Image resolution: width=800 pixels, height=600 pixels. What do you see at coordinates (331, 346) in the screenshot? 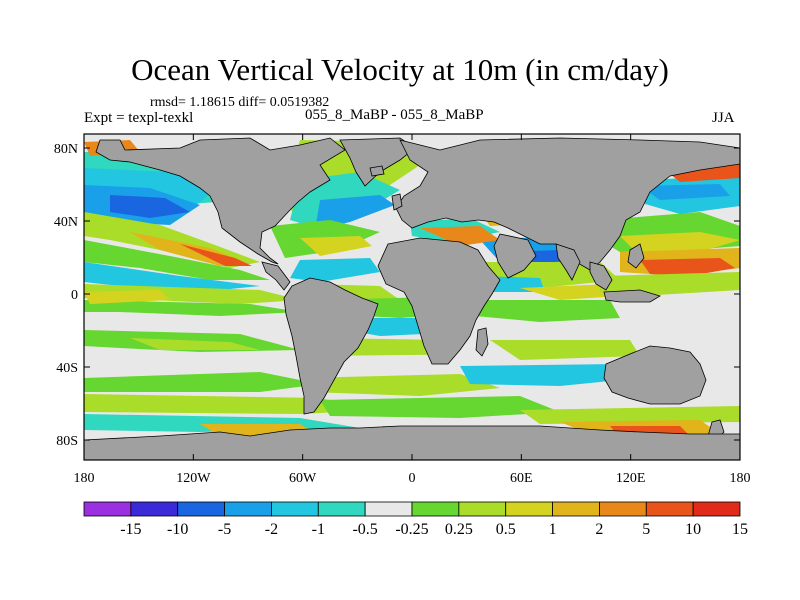
I see `land-south-america` at bounding box center [331, 346].